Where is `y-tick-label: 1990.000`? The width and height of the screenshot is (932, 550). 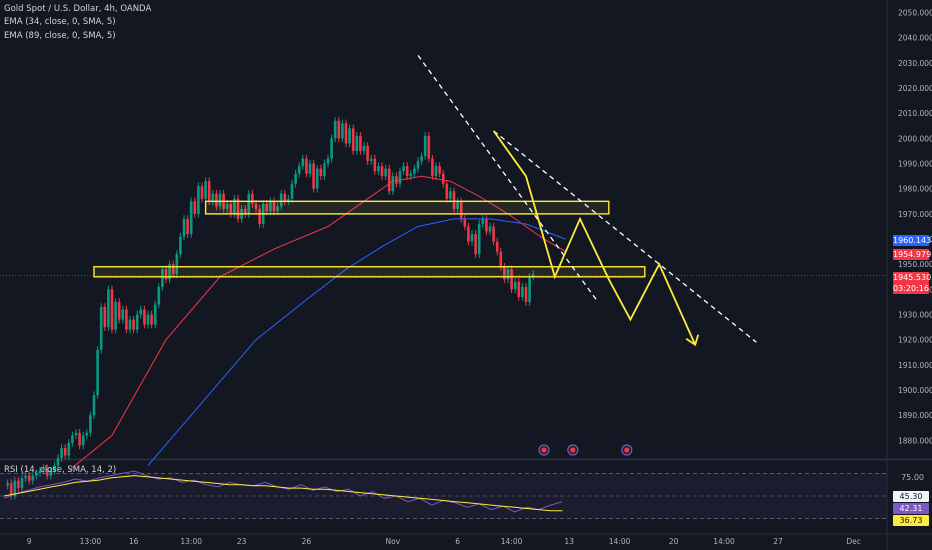
y-tick-label: 1990.000 is located at coordinates (915, 164).